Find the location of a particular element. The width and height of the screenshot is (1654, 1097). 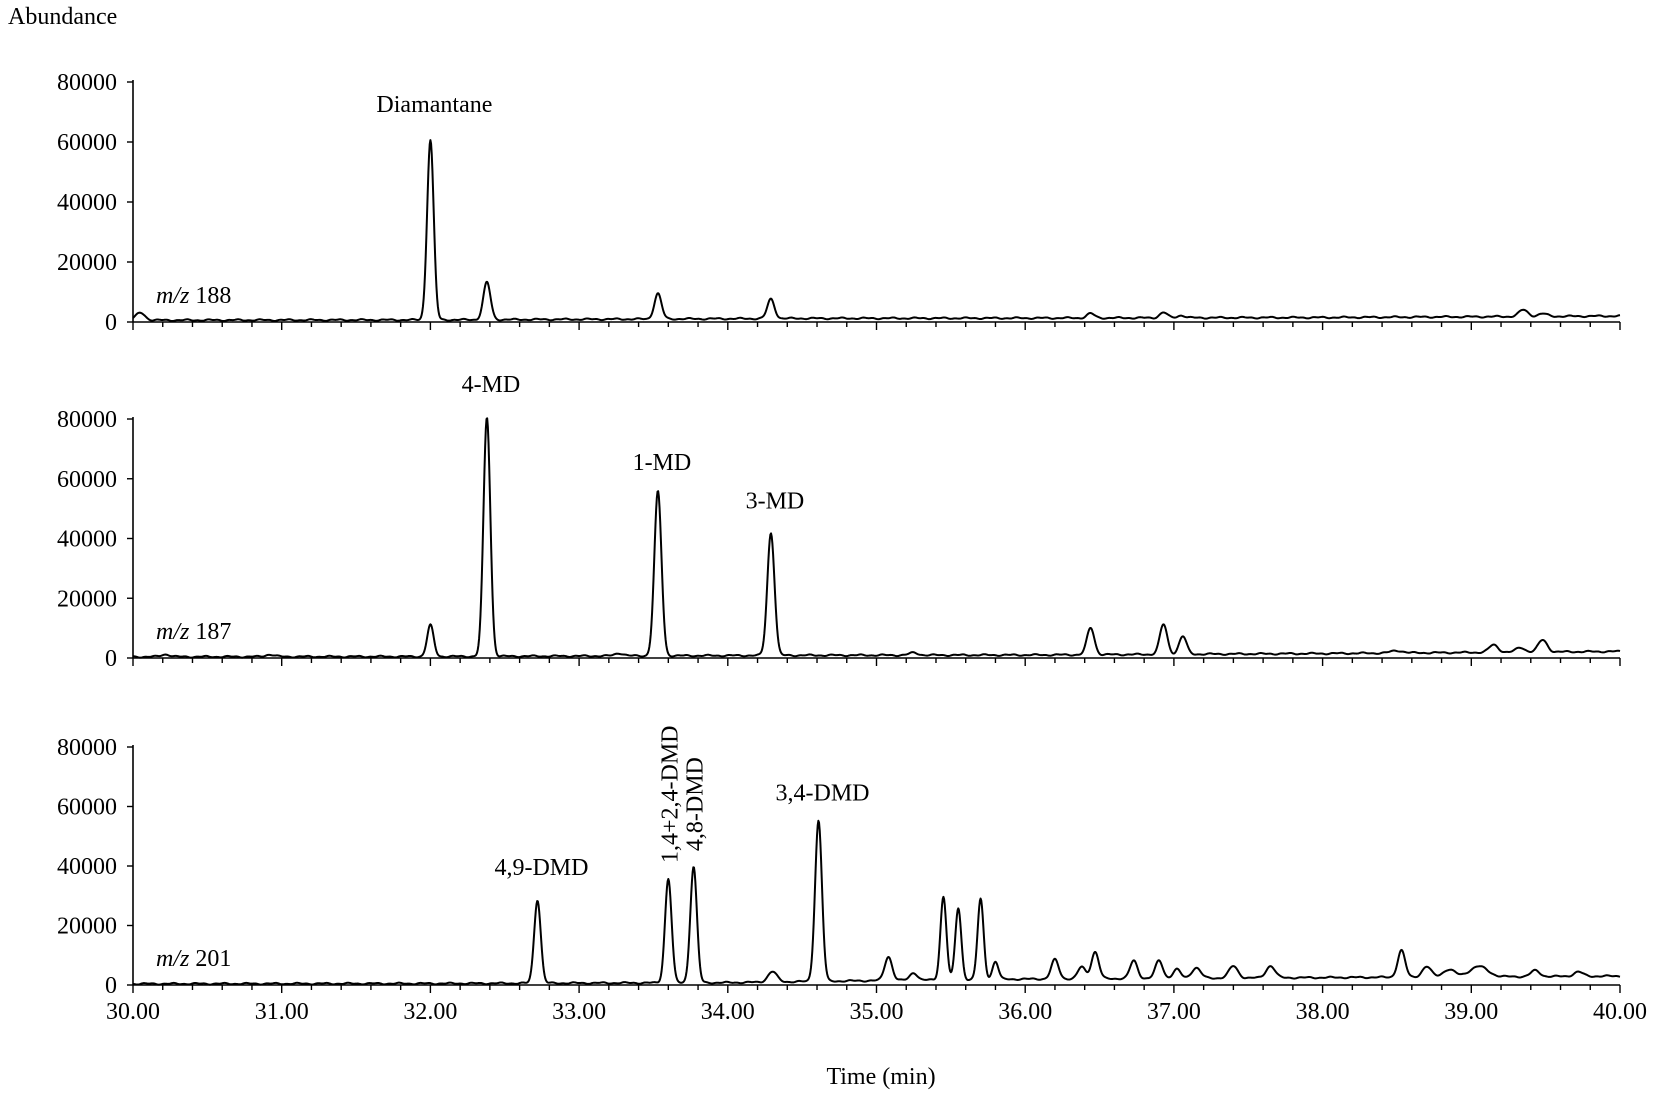

ion-label: m/z 188 is located at coordinates (193, 296).